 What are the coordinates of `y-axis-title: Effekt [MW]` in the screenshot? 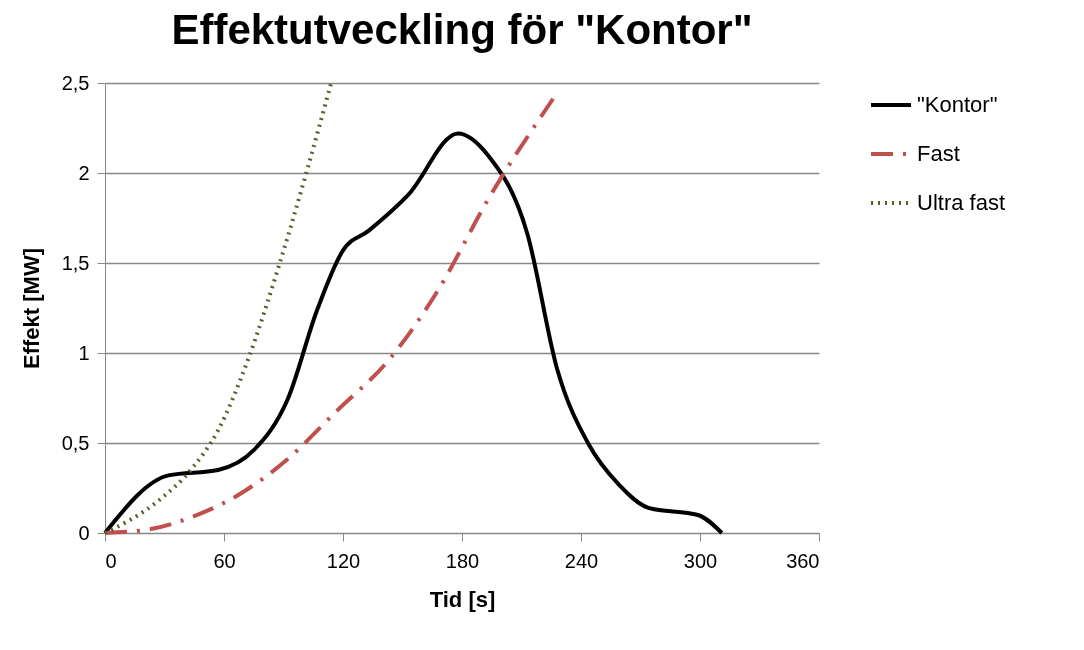 It's located at (31, 308).